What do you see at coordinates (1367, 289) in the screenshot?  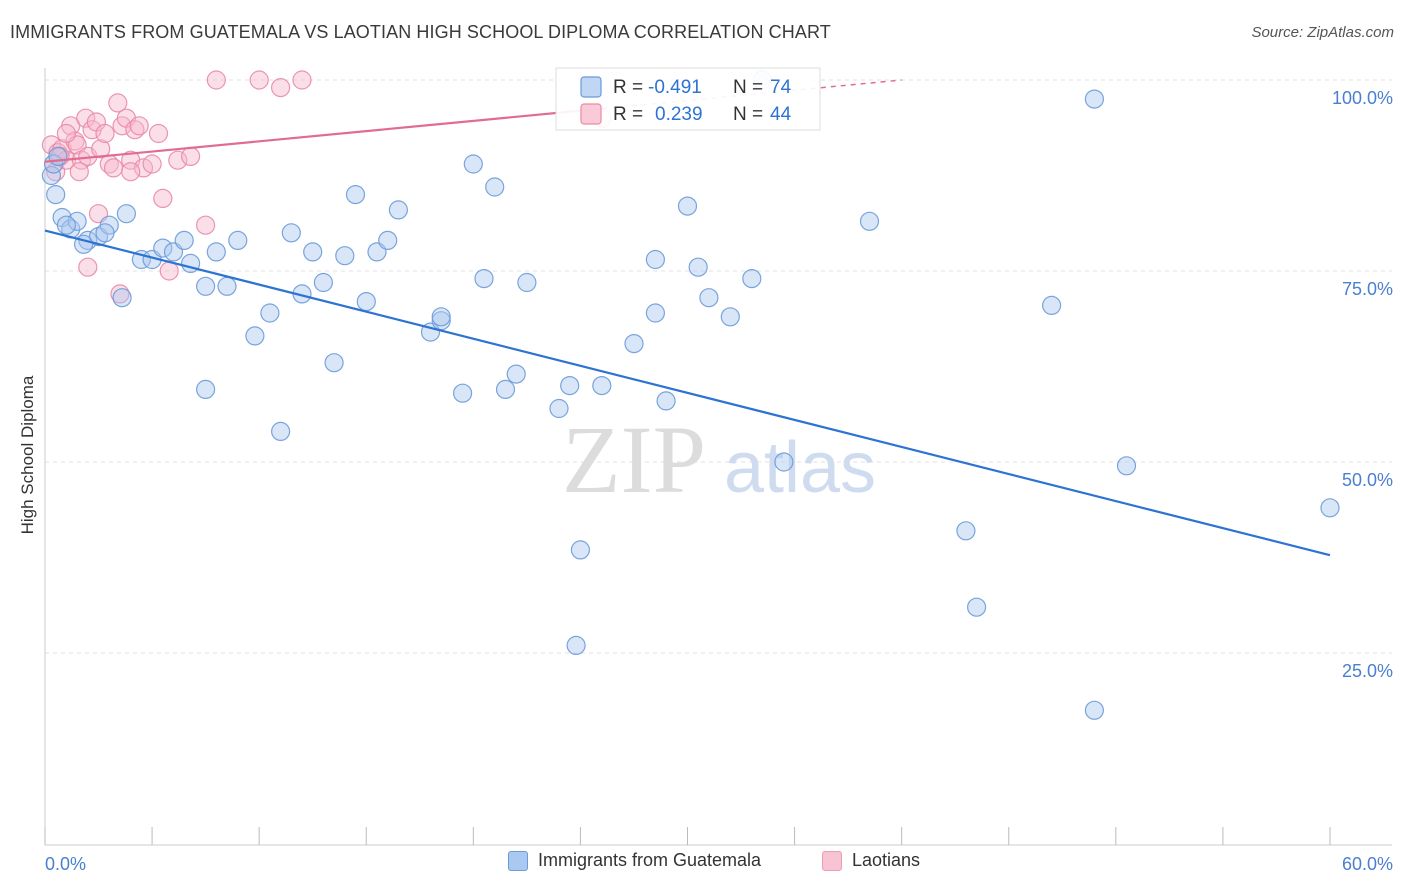 I see `y-tick-label-75: 75.0%` at bounding box center [1367, 289].